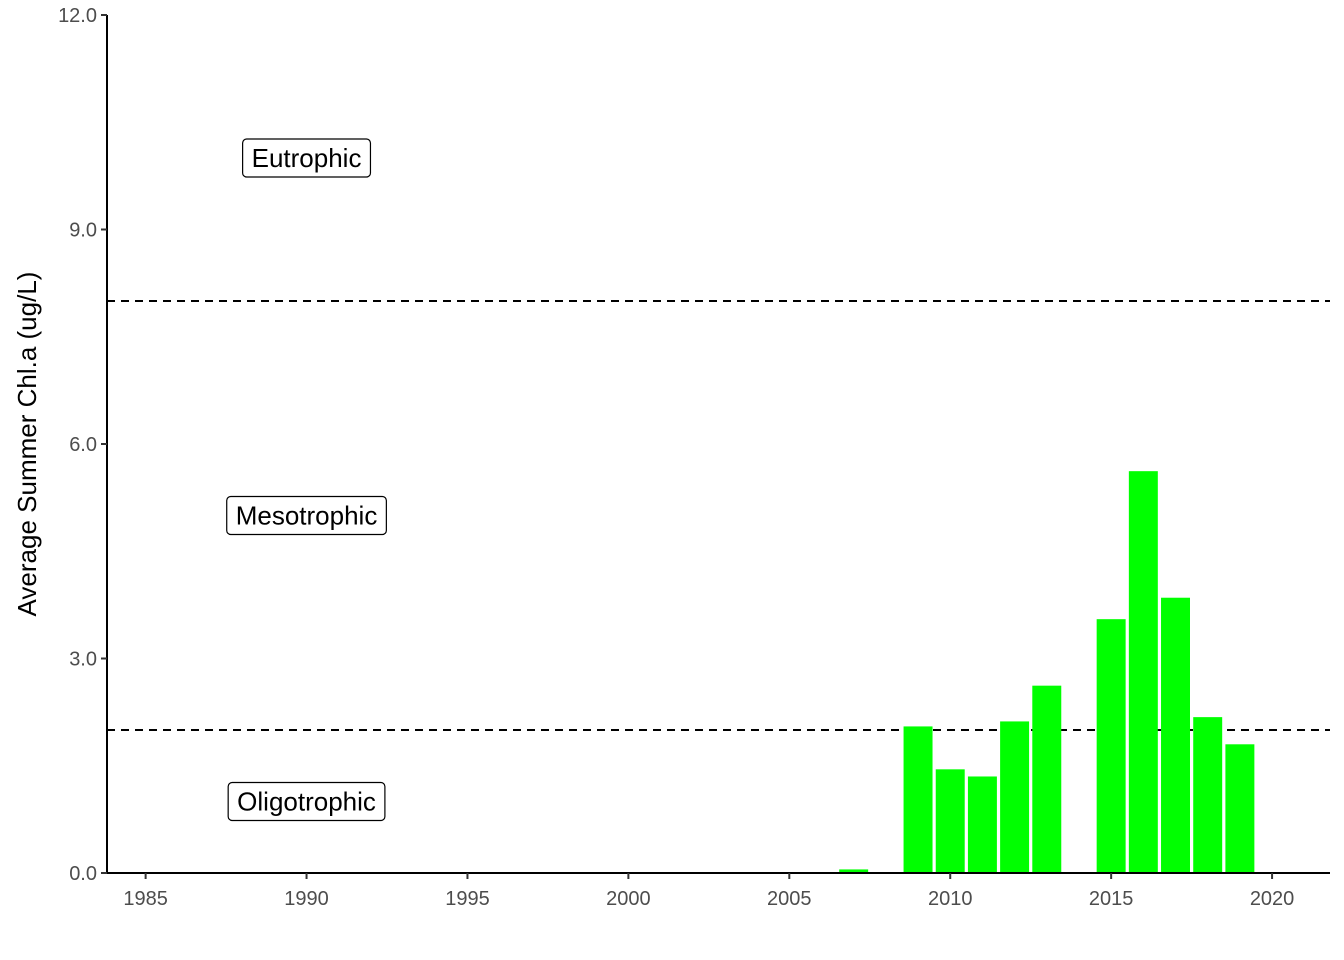  What do you see at coordinates (83, 231) in the screenshot?
I see `y-tick-label: 9.0` at bounding box center [83, 231].